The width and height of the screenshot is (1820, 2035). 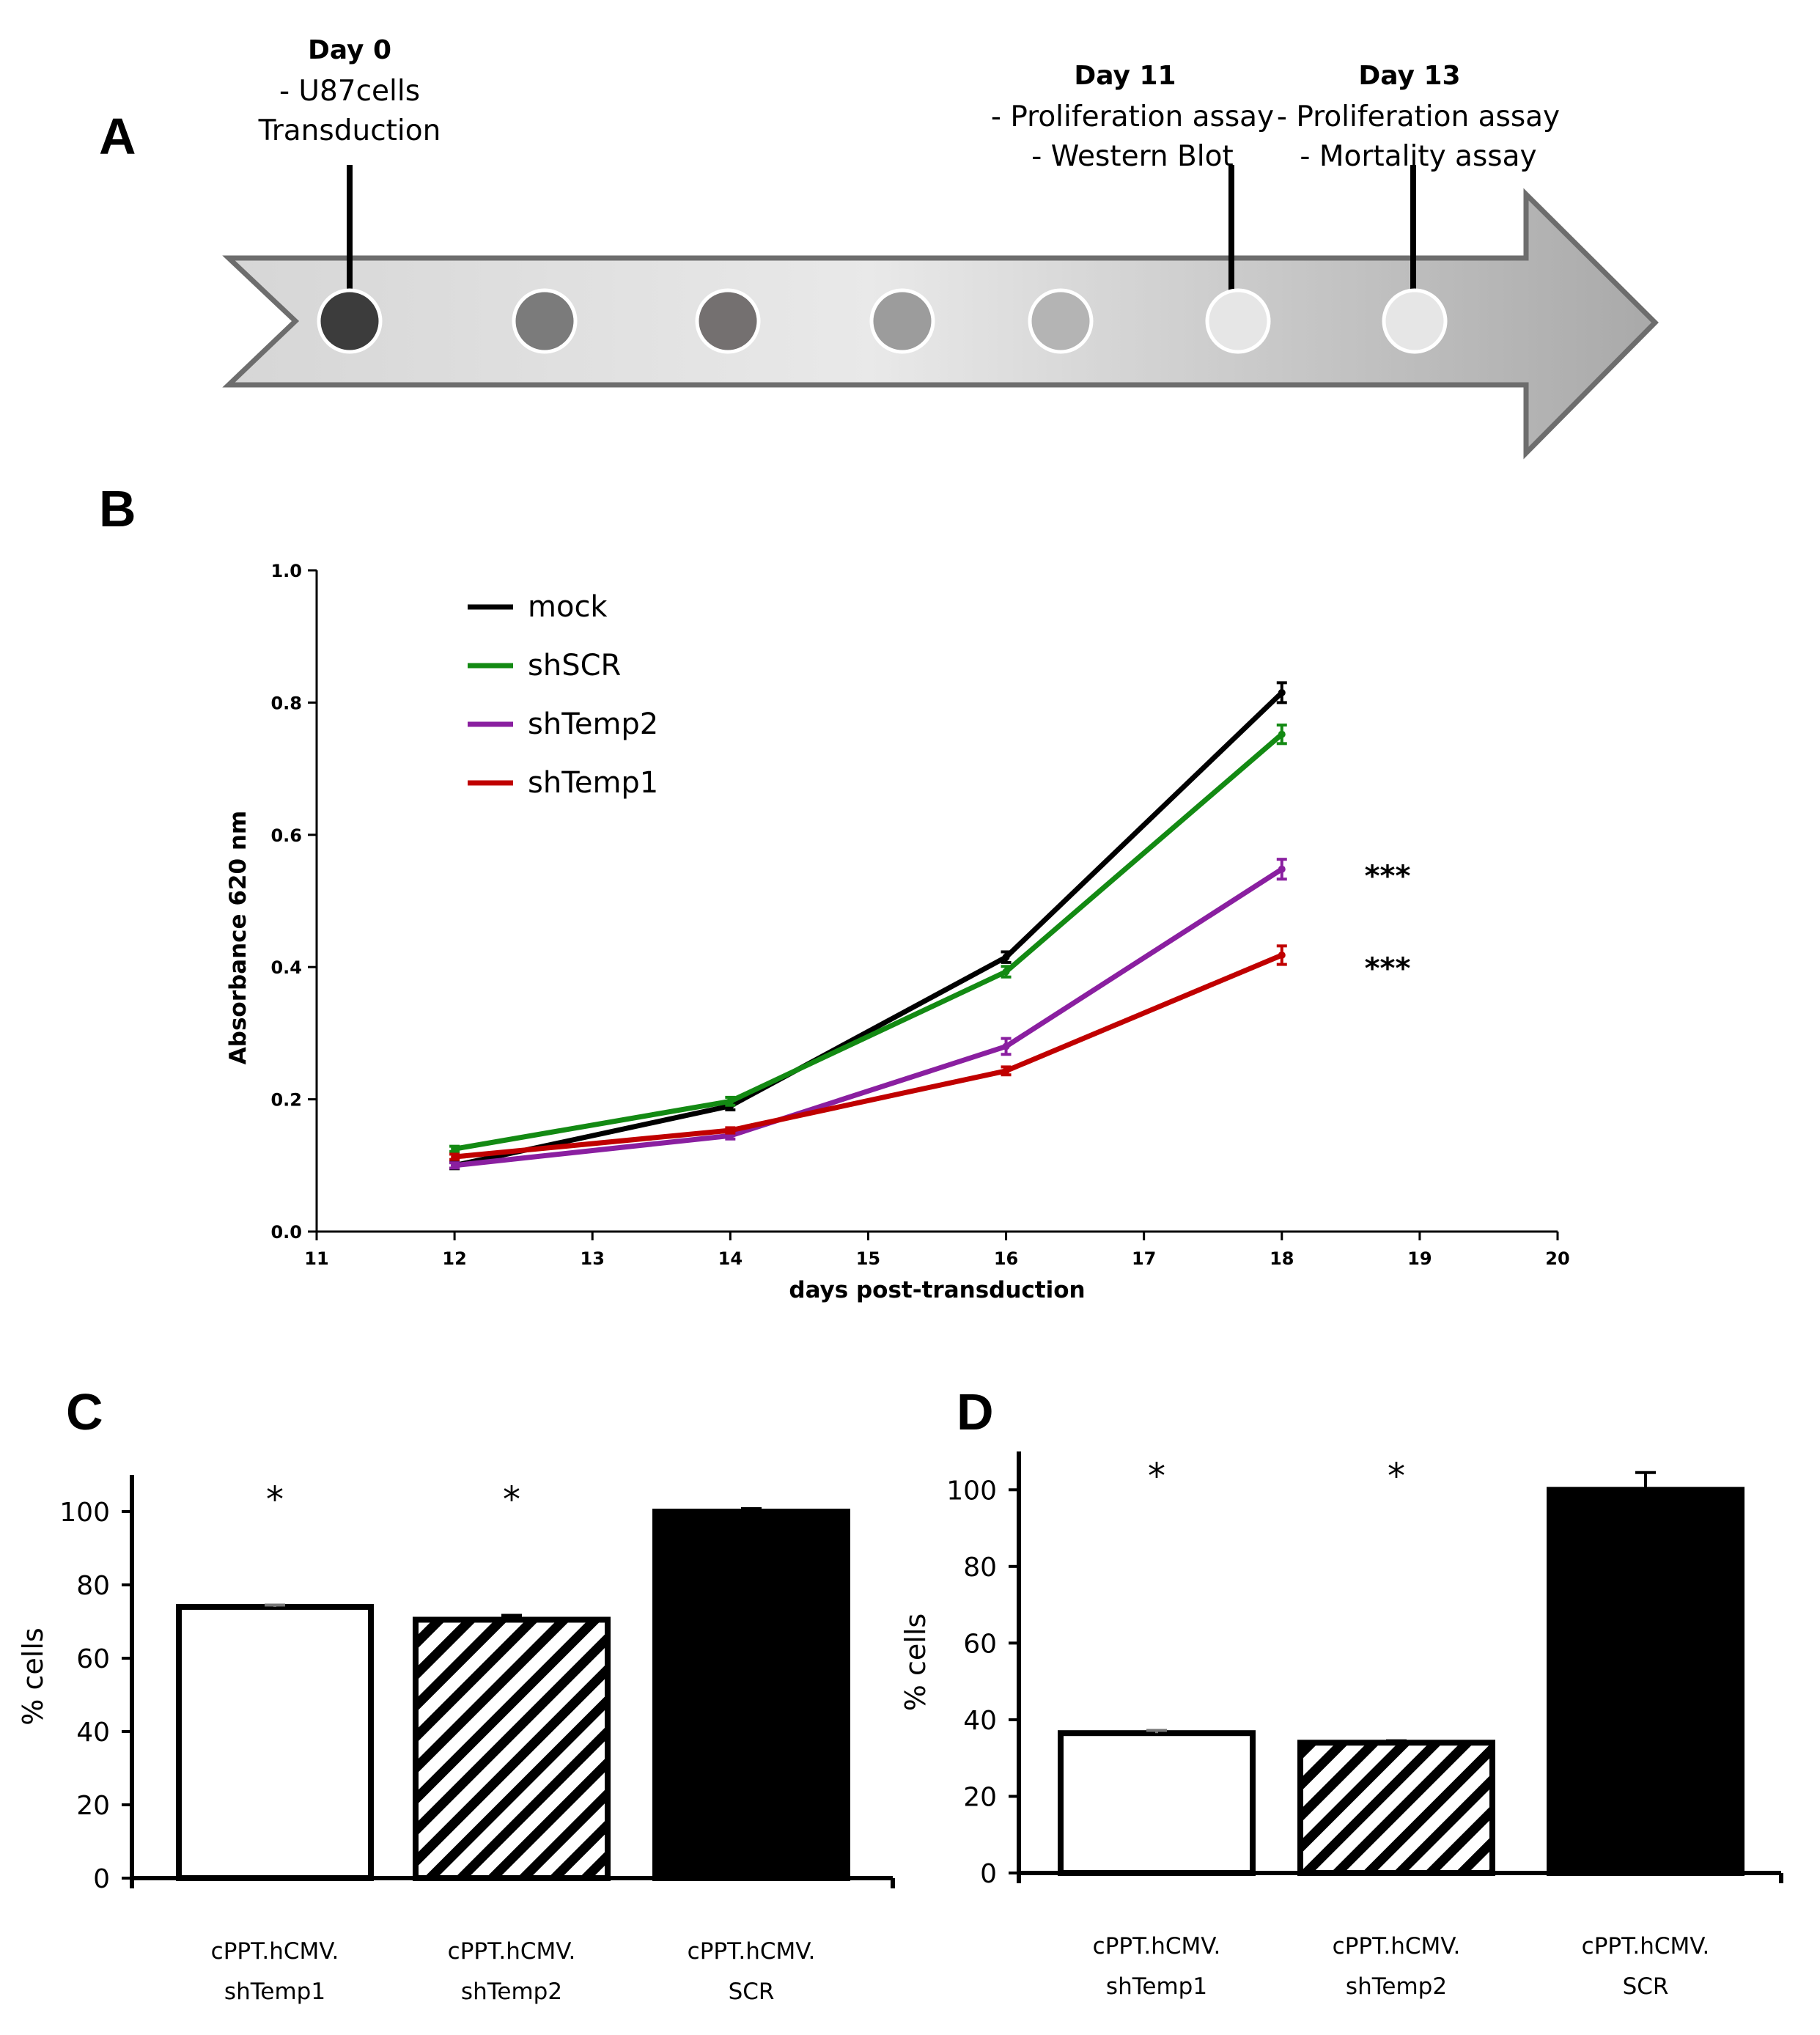 What do you see at coordinates (349, 50) in the screenshot?
I see `event-day0-title: Day 0` at bounding box center [349, 50].